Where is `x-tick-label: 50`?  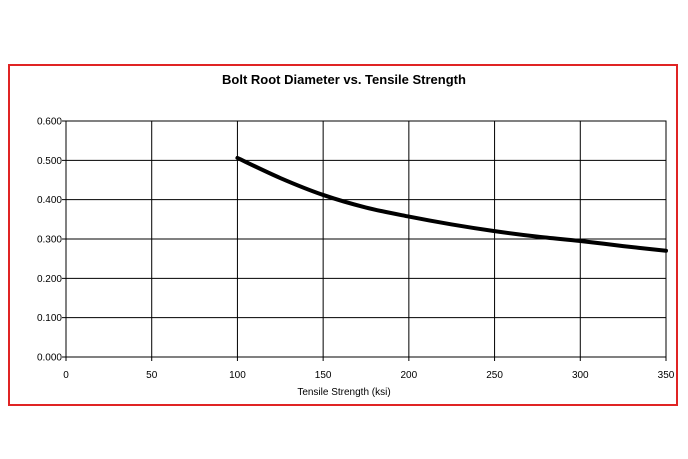 x-tick-label: 50 is located at coordinates (152, 375).